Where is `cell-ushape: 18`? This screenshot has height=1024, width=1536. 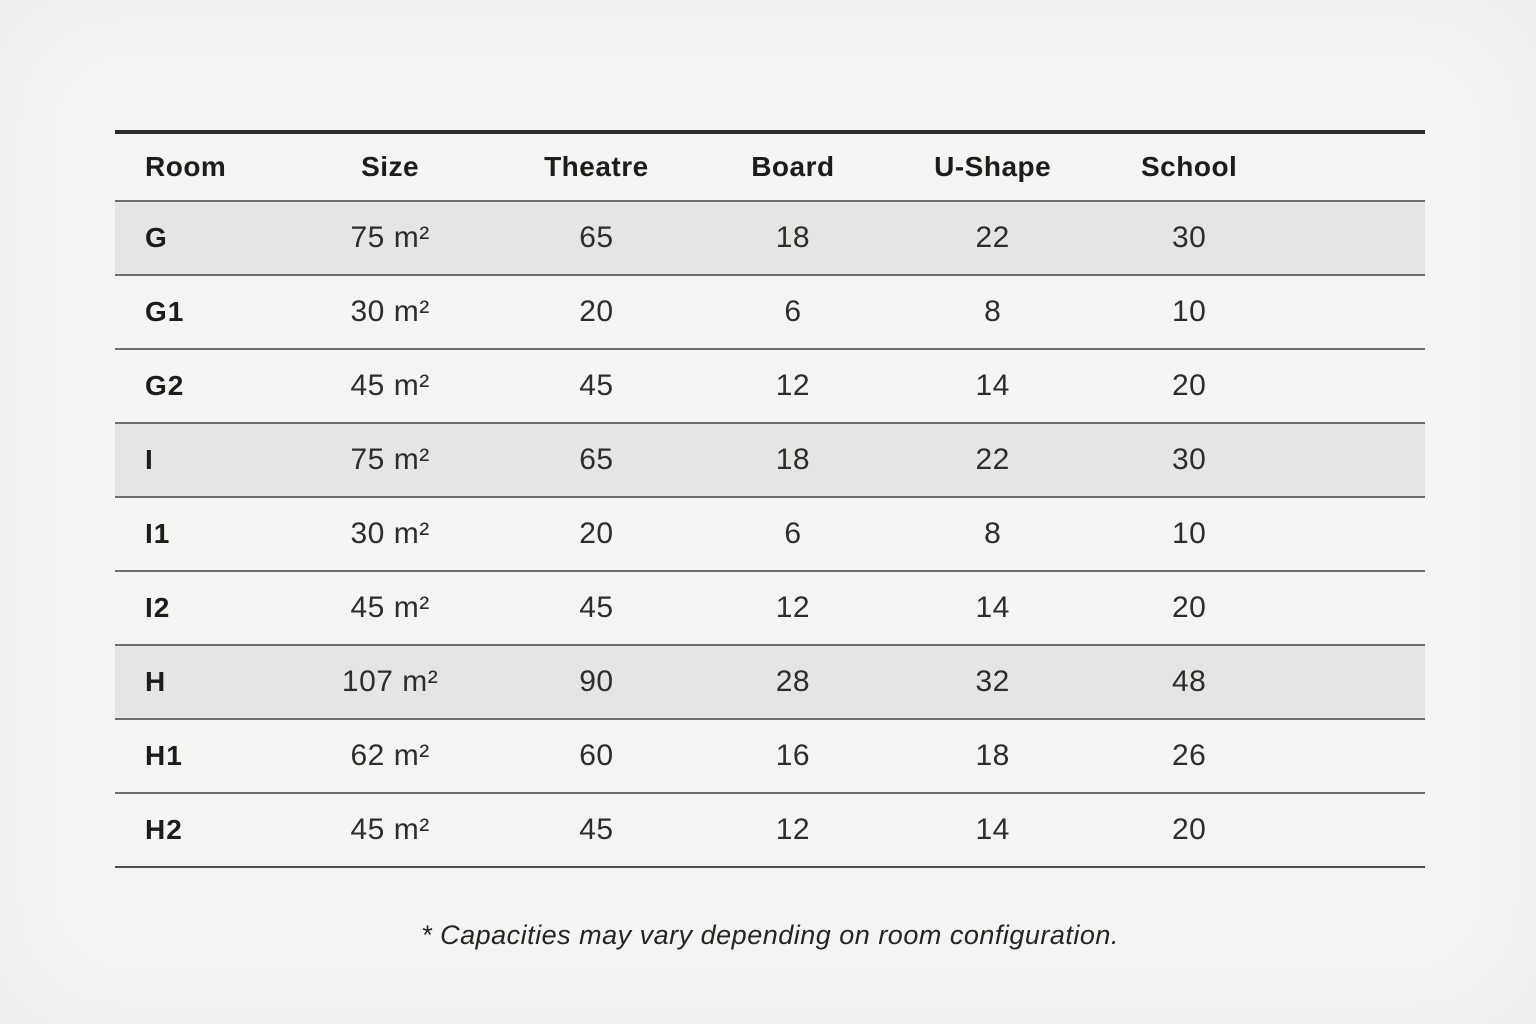
cell-ushape: 18 is located at coordinates (992, 755).